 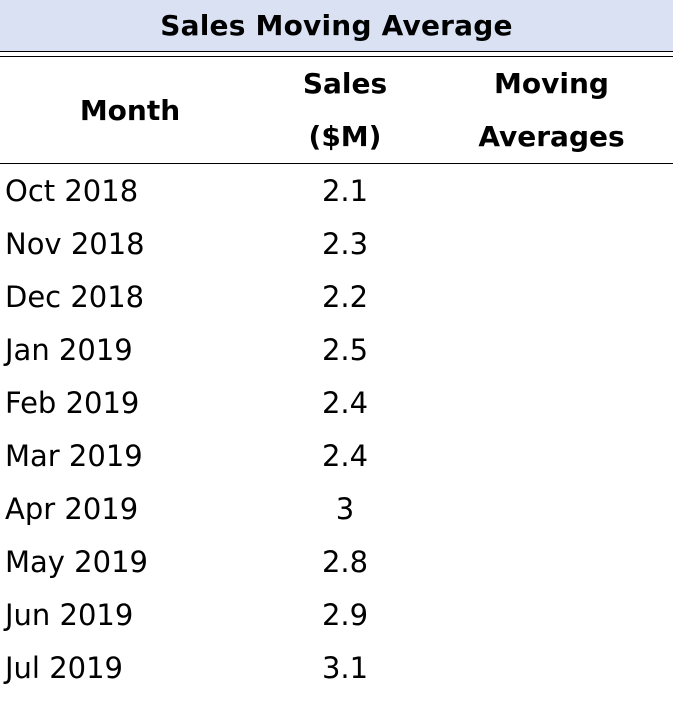 What do you see at coordinates (345, 562) in the screenshot?
I see `cell-sales: 2.8` at bounding box center [345, 562].